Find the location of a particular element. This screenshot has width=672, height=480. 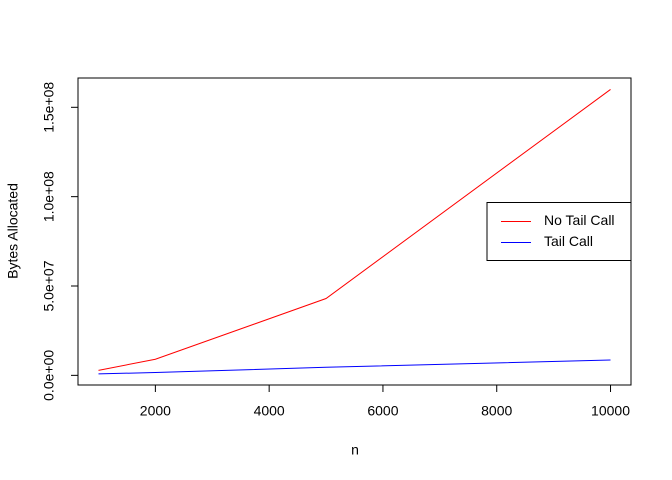

x-axis-title: n is located at coordinates (355, 450).